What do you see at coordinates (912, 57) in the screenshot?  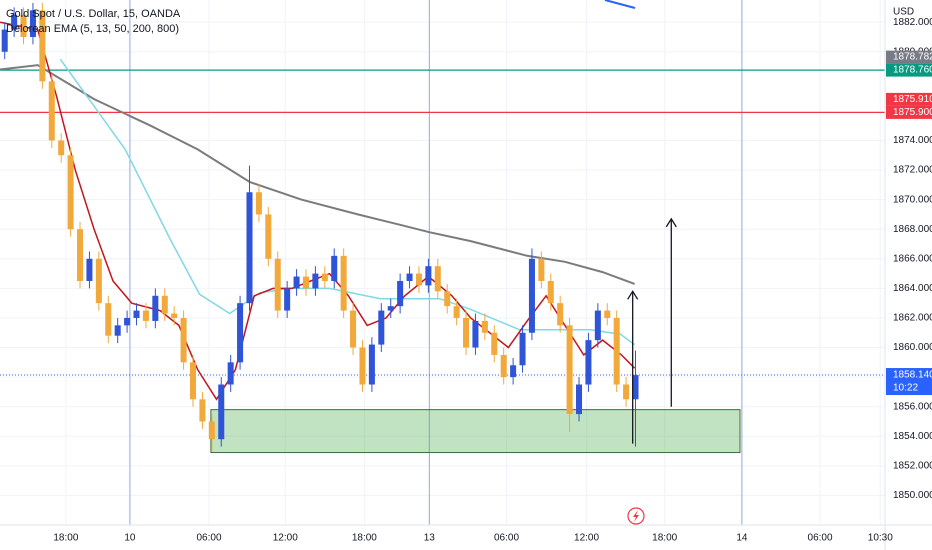 I see `price-tag-label: 1878.782` at bounding box center [912, 57].